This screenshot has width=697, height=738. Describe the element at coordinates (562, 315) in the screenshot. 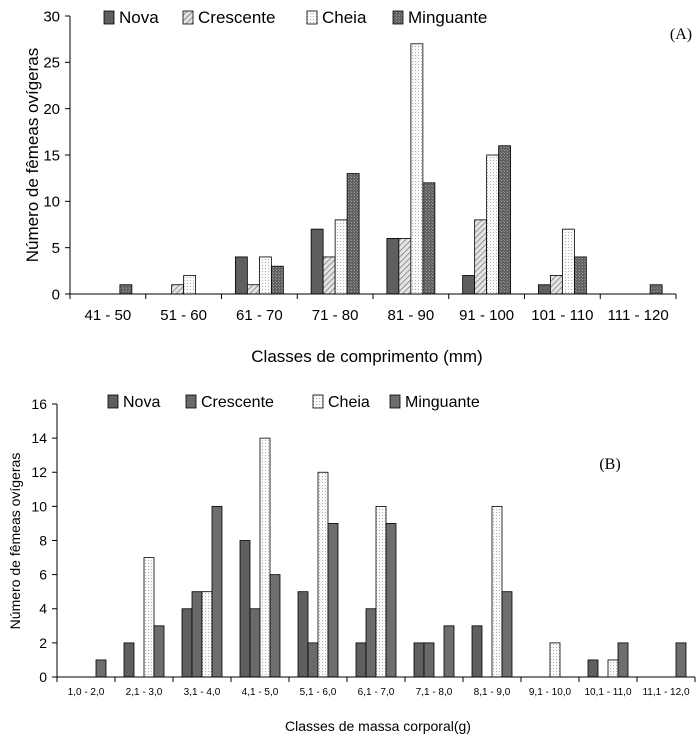

I see `x-tick-label: 101 - 110` at that location.